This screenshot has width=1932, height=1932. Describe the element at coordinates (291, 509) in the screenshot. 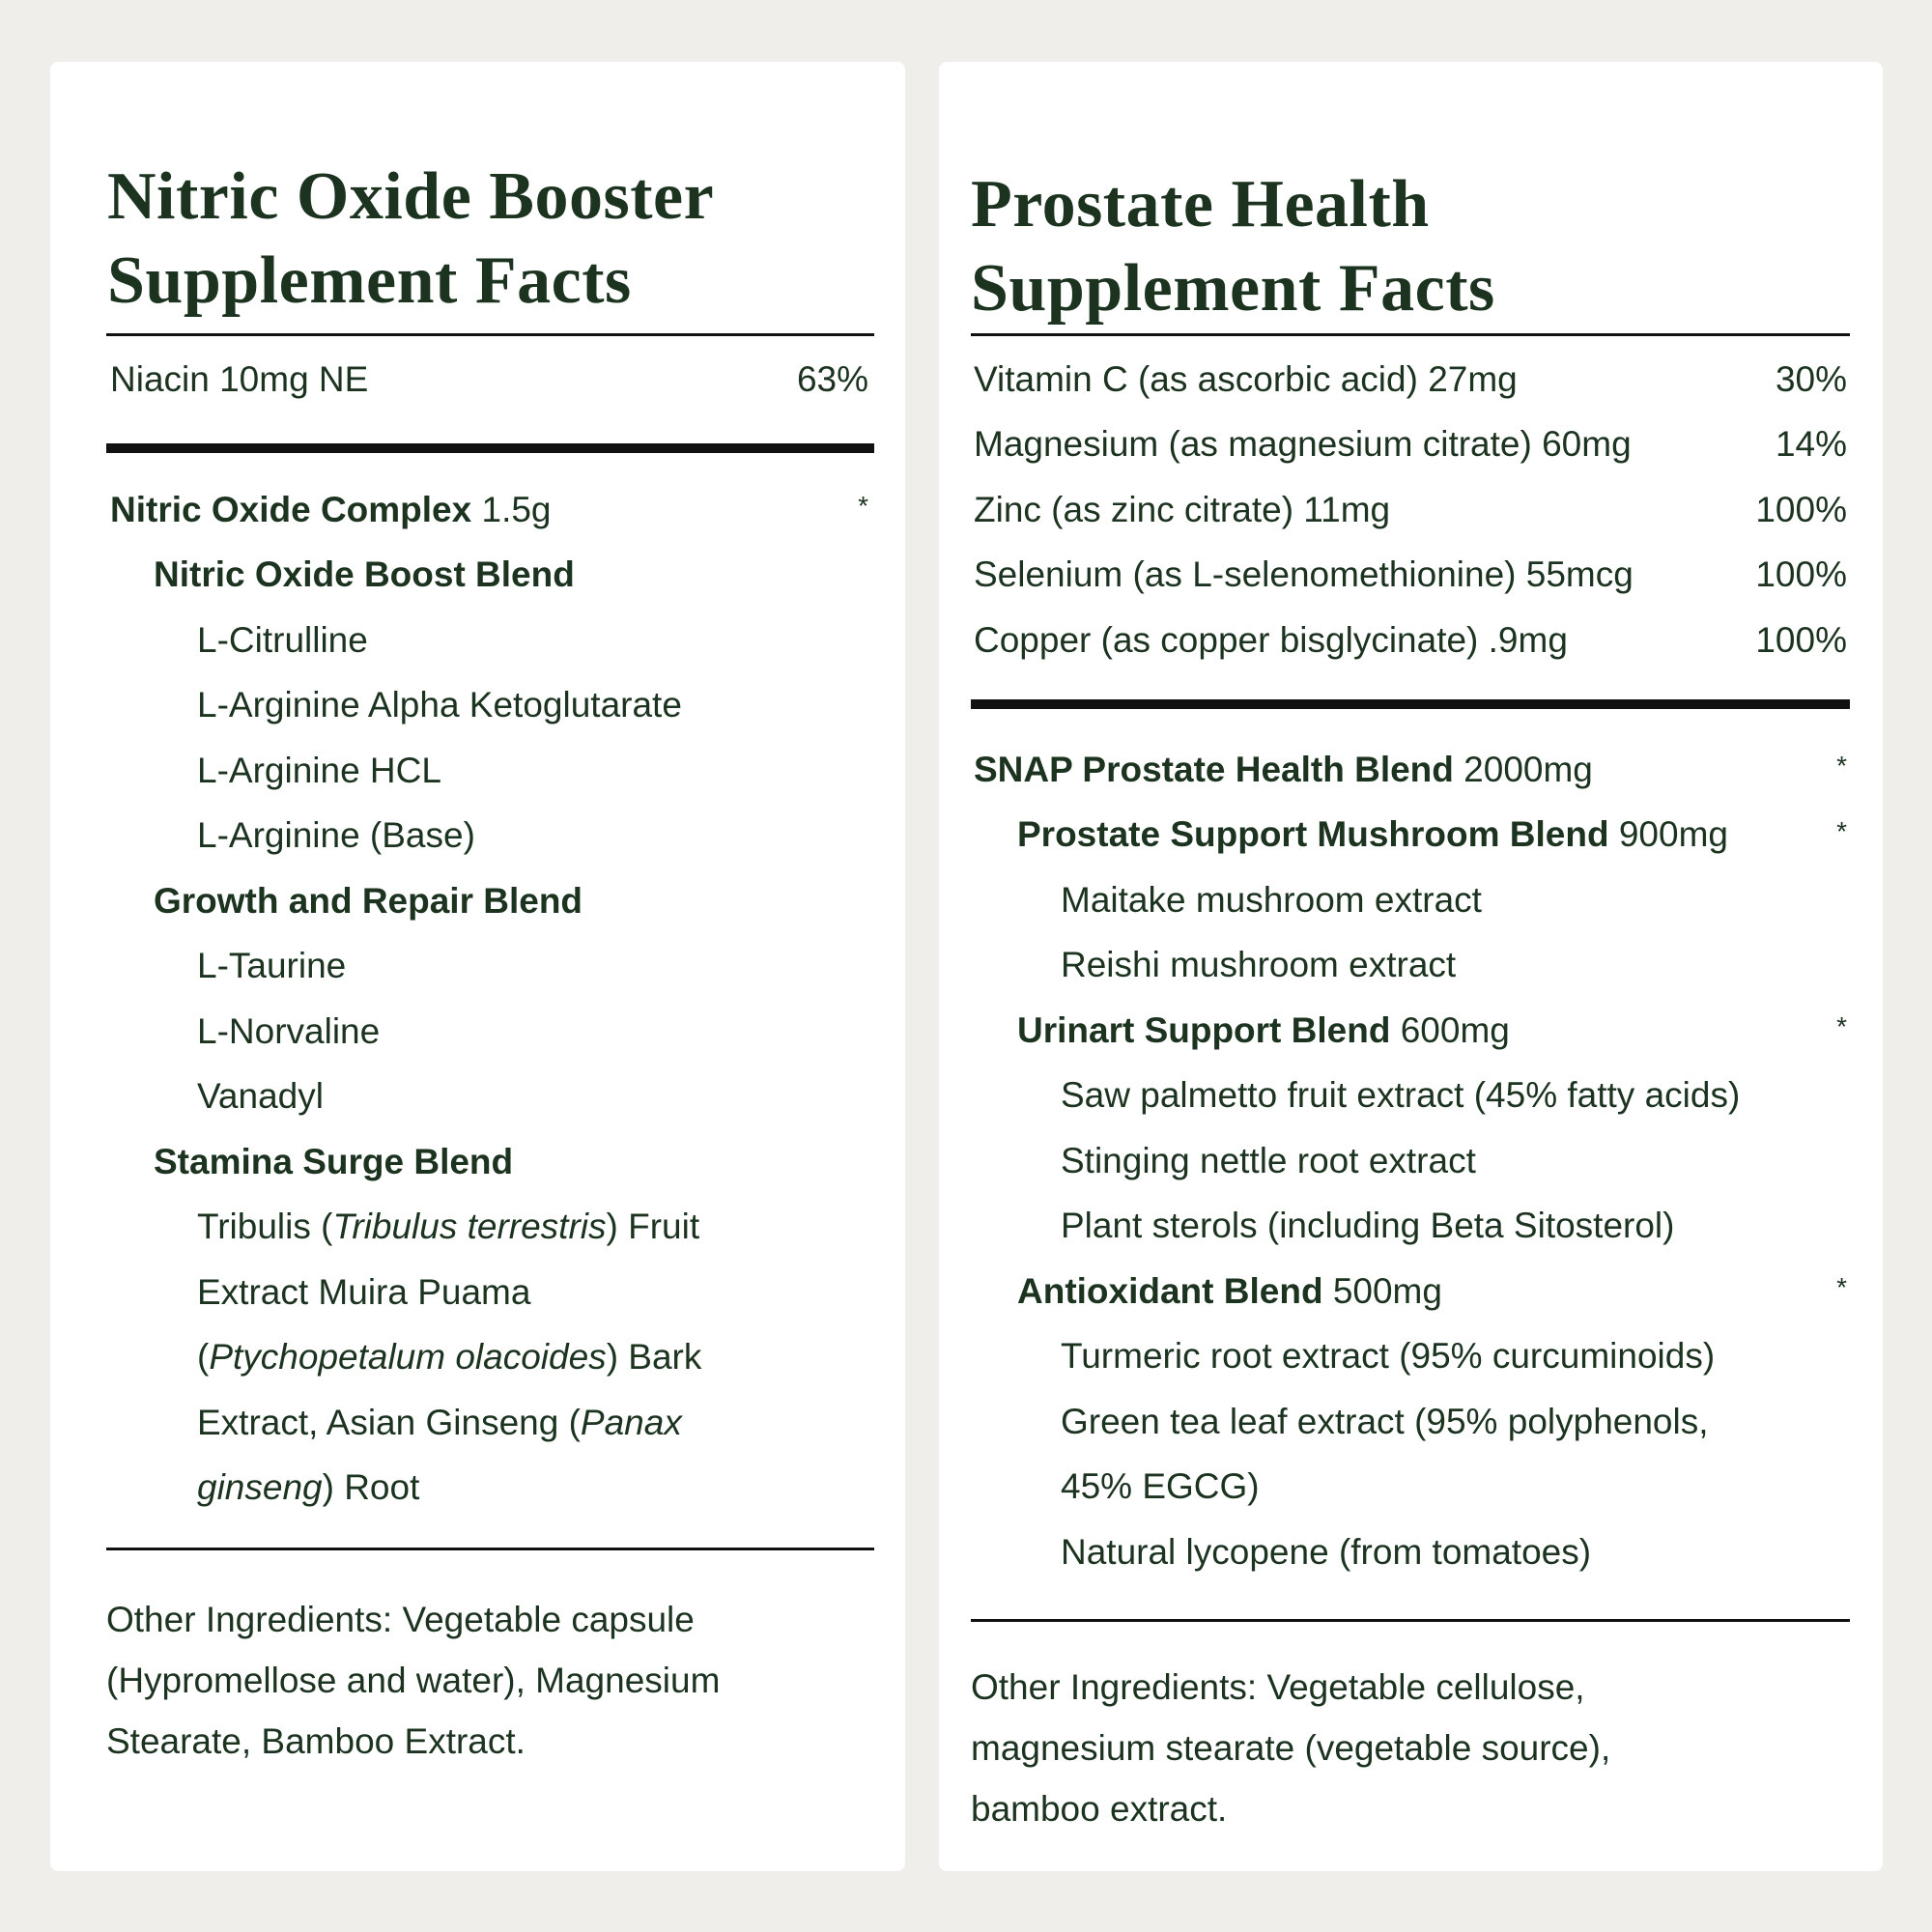

I see `text-segment: Nitric Oxide Complex` at that location.